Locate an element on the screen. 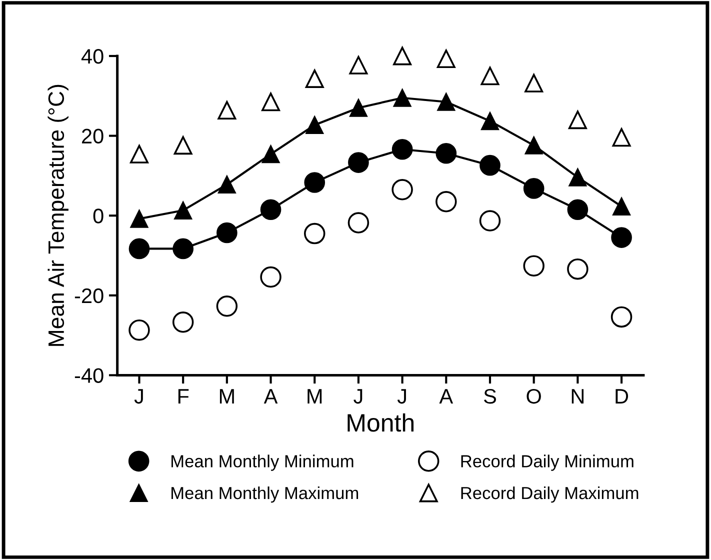  legend-label: Mean Monthly Minimum is located at coordinates (263, 462).